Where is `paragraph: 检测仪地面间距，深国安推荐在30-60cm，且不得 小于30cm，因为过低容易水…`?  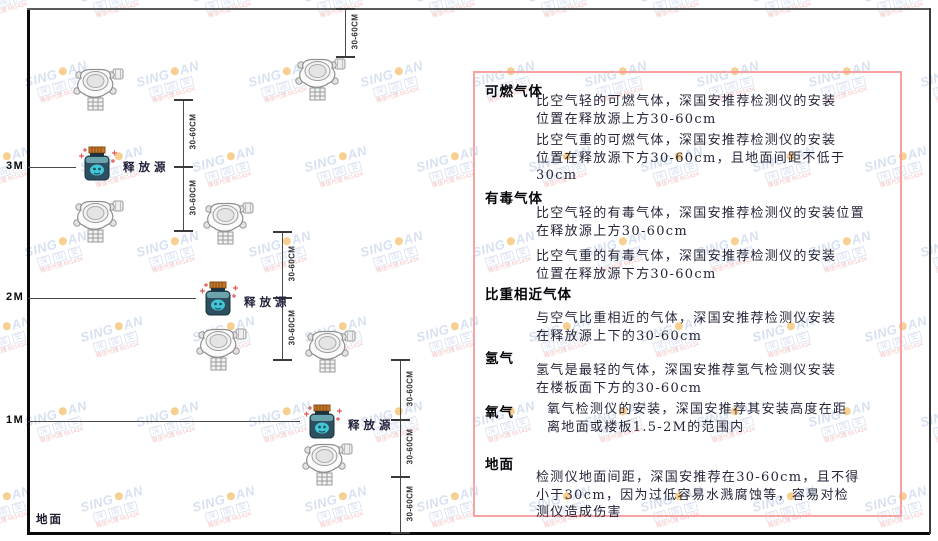
paragraph: 检测仪地面间距，深国安推荐在30-60cm，且不得 小于30cm，因为过低容易水… is located at coordinates (698, 495).